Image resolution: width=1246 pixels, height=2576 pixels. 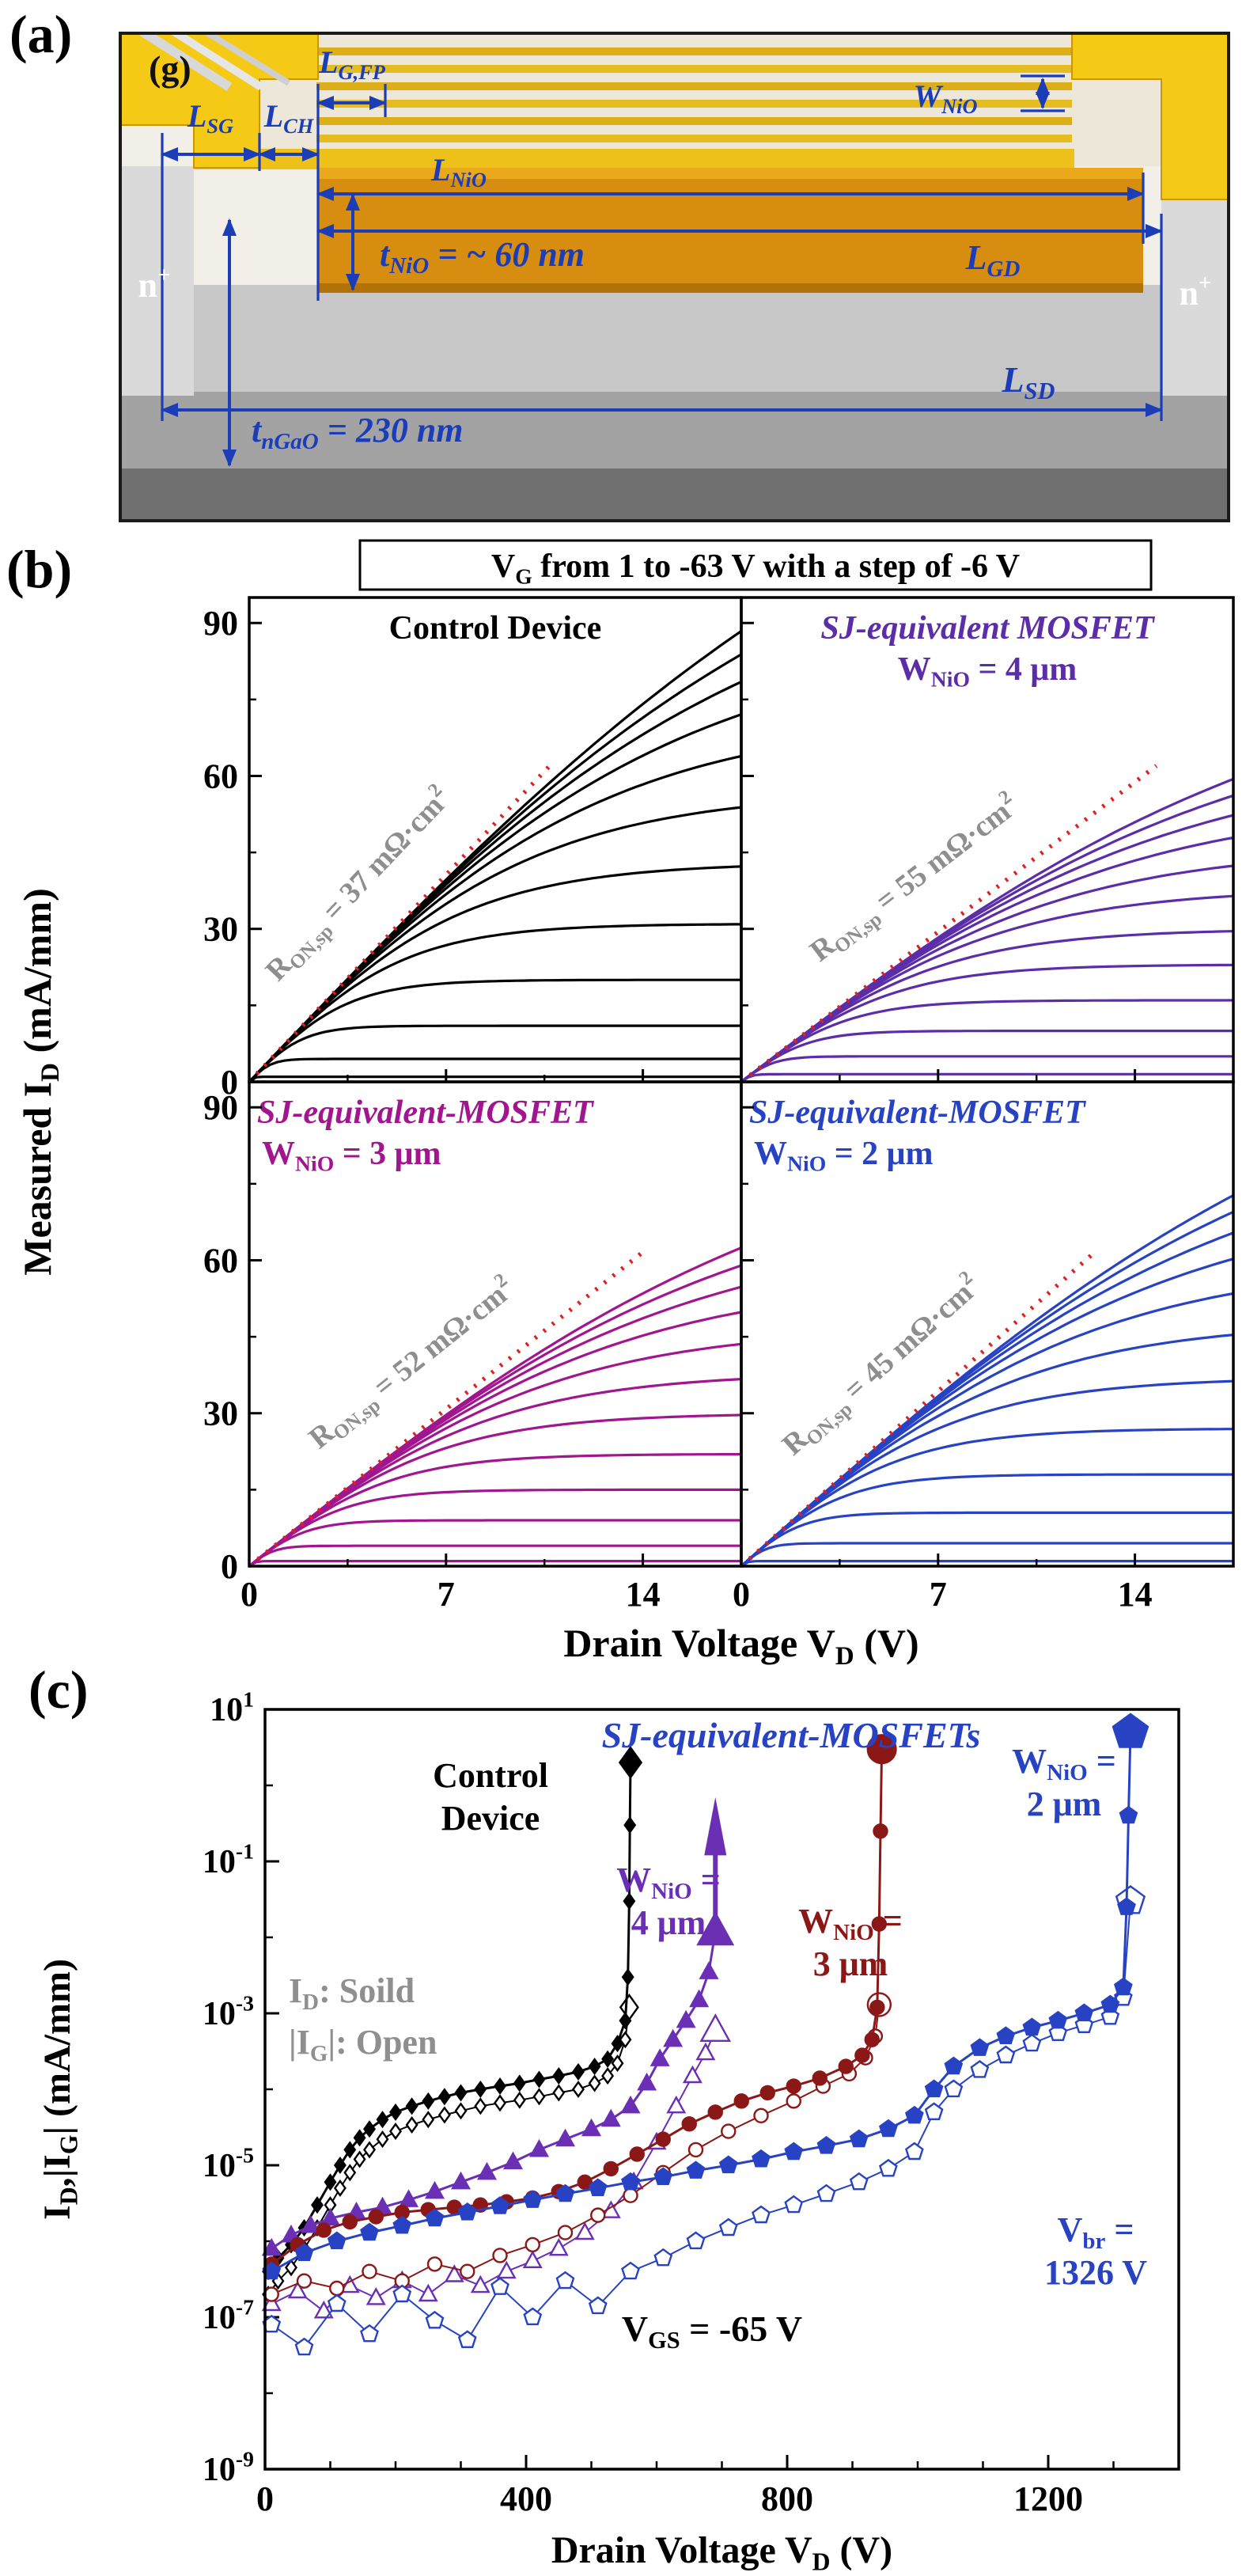 What do you see at coordinates (938, 1594) in the screenshot?
I see `x-tick-label: 7` at bounding box center [938, 1594].